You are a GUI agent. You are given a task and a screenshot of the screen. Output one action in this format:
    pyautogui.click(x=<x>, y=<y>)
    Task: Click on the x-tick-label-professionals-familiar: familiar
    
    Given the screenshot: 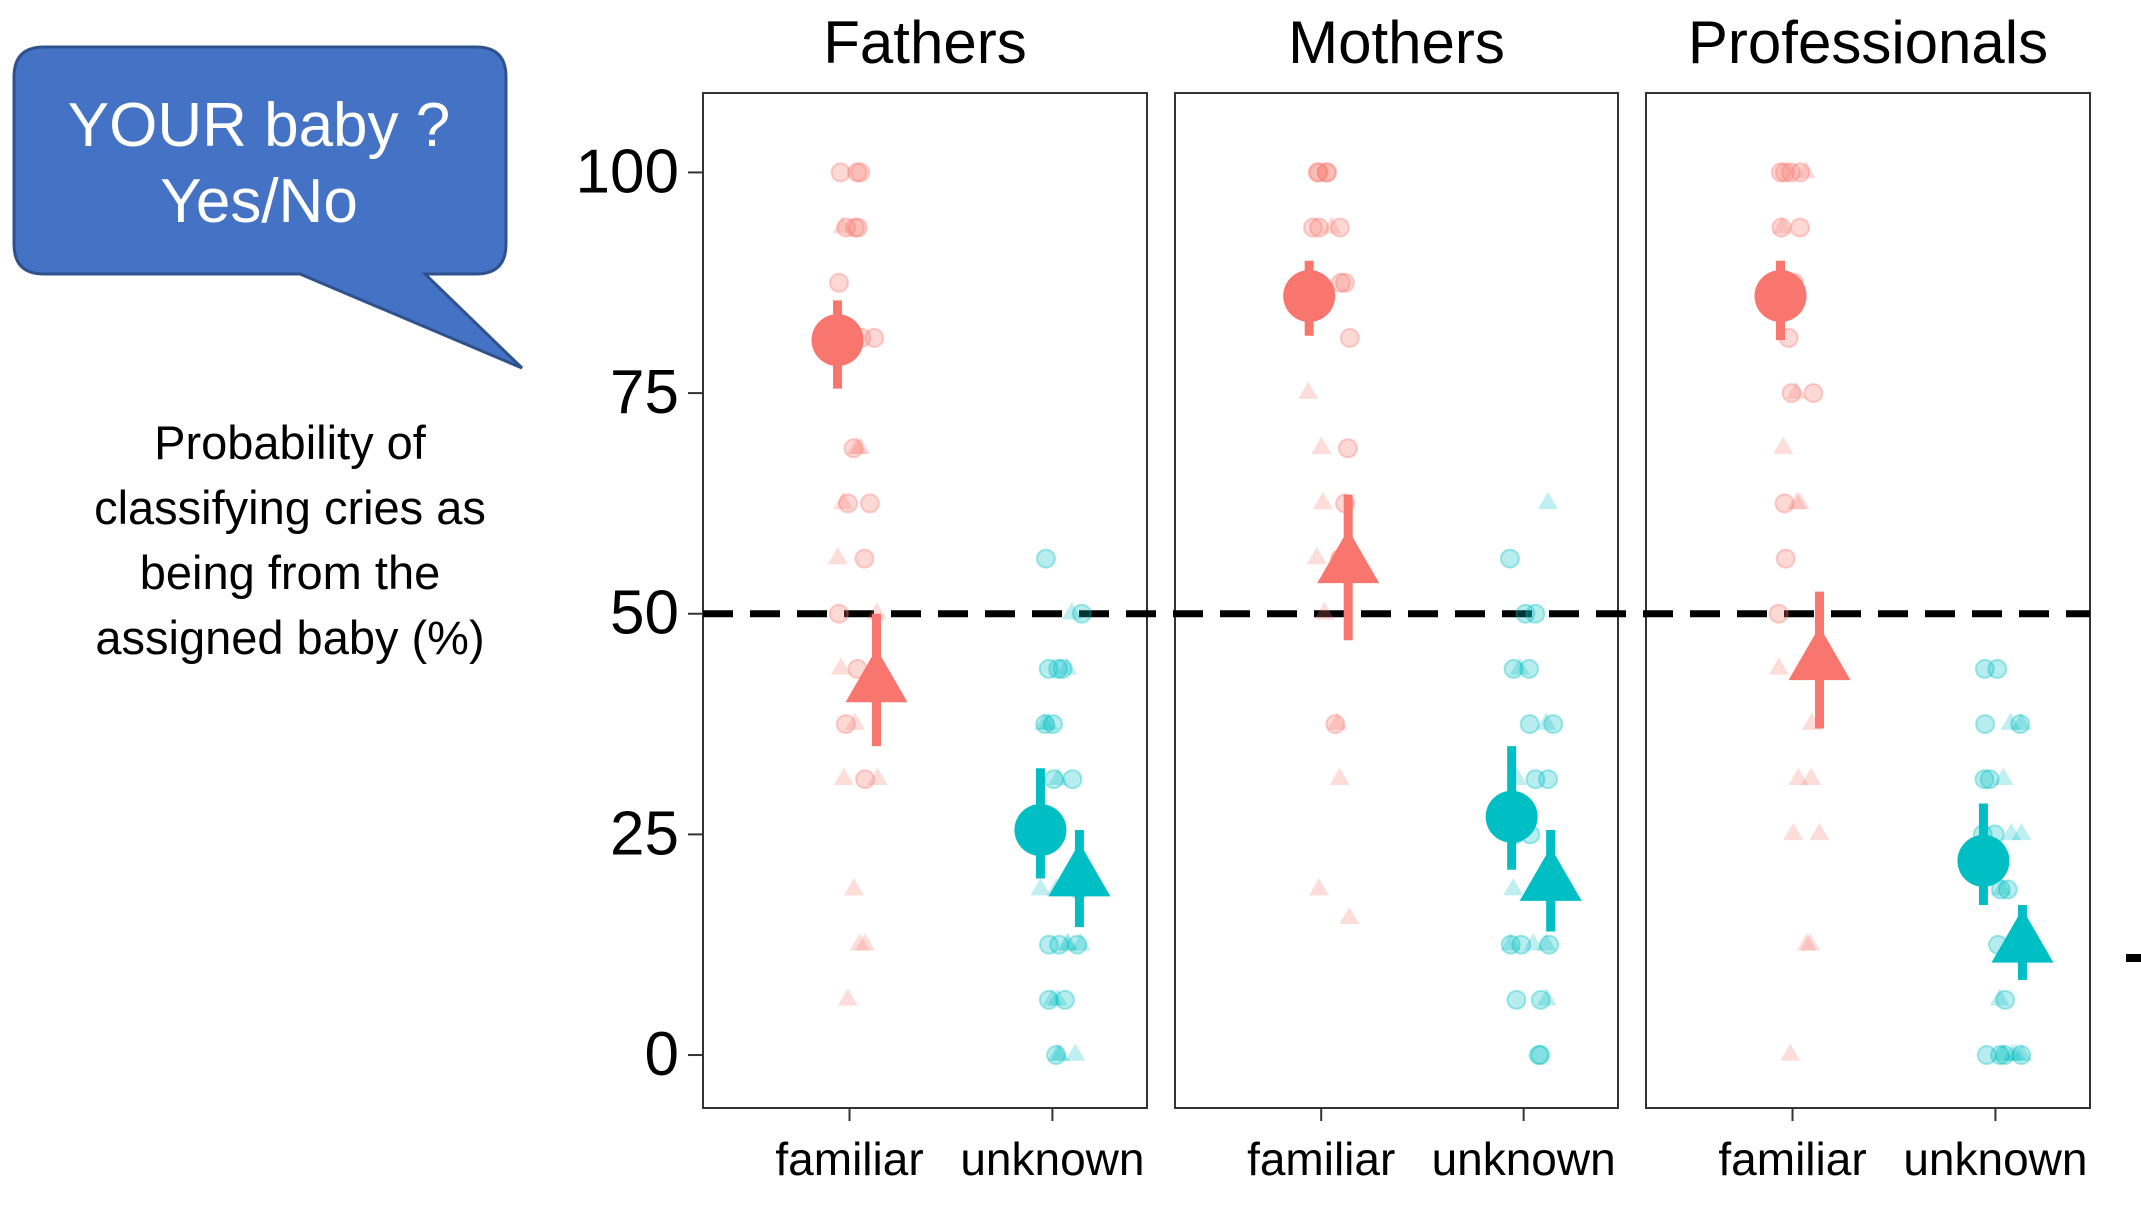 What is the action you would take?
    pyautogui.click(x=1792, y=1159)
    